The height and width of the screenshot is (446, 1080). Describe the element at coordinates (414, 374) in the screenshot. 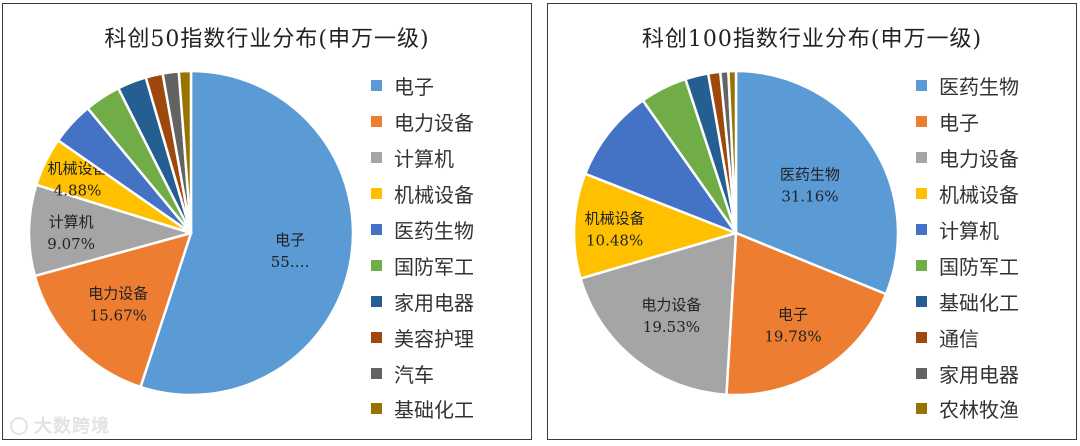

I see `legend-label: 汽车` at that location.